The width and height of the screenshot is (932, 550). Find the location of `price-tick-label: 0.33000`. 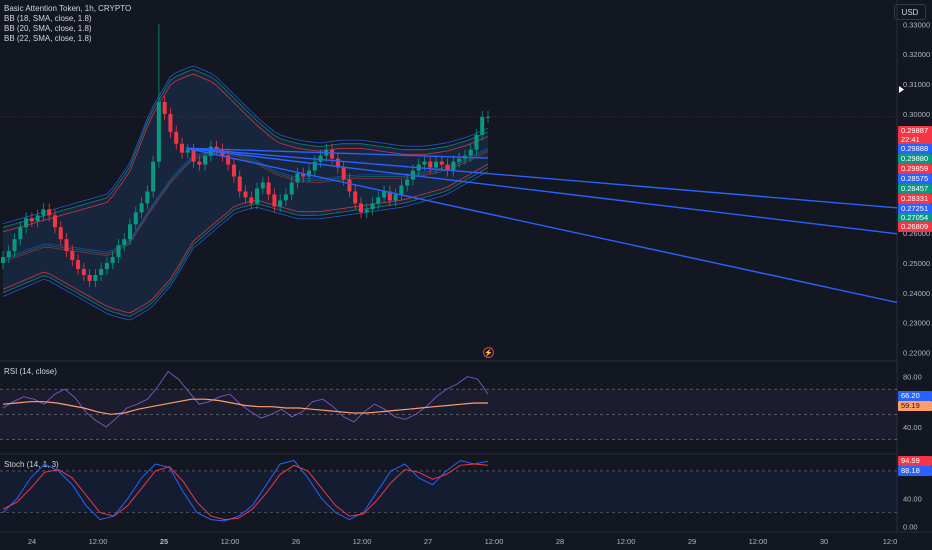

price-tick-label: 0.33000 is located at coordinates (916, 24).